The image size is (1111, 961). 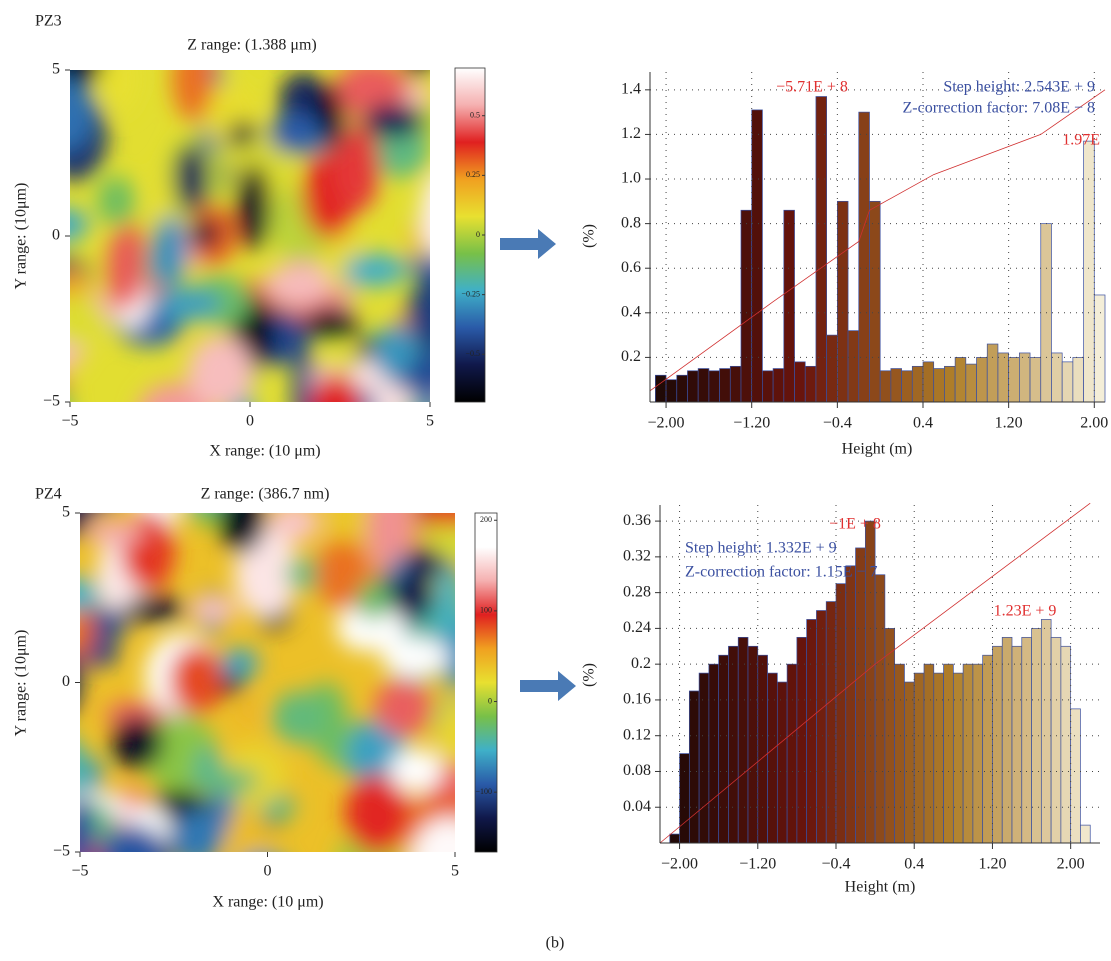 I want to click on annotation: Step height: 2.543E + 9, so click(x=1019, y=87).